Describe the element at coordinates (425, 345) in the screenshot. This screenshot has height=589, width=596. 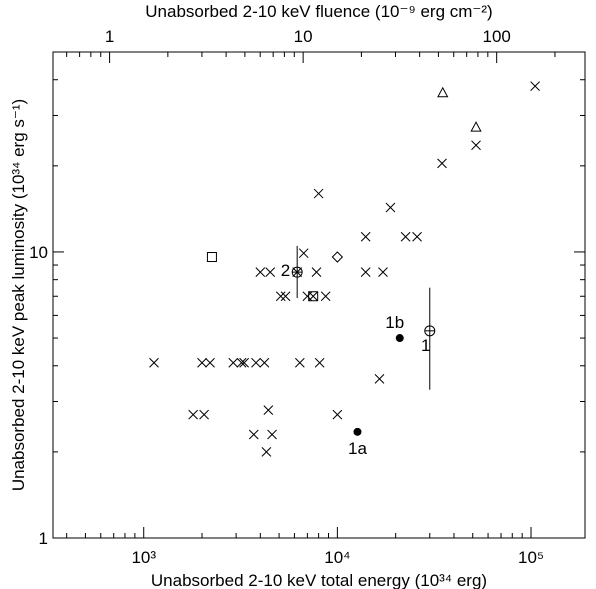
I see `annotation-label: 1` at that location.